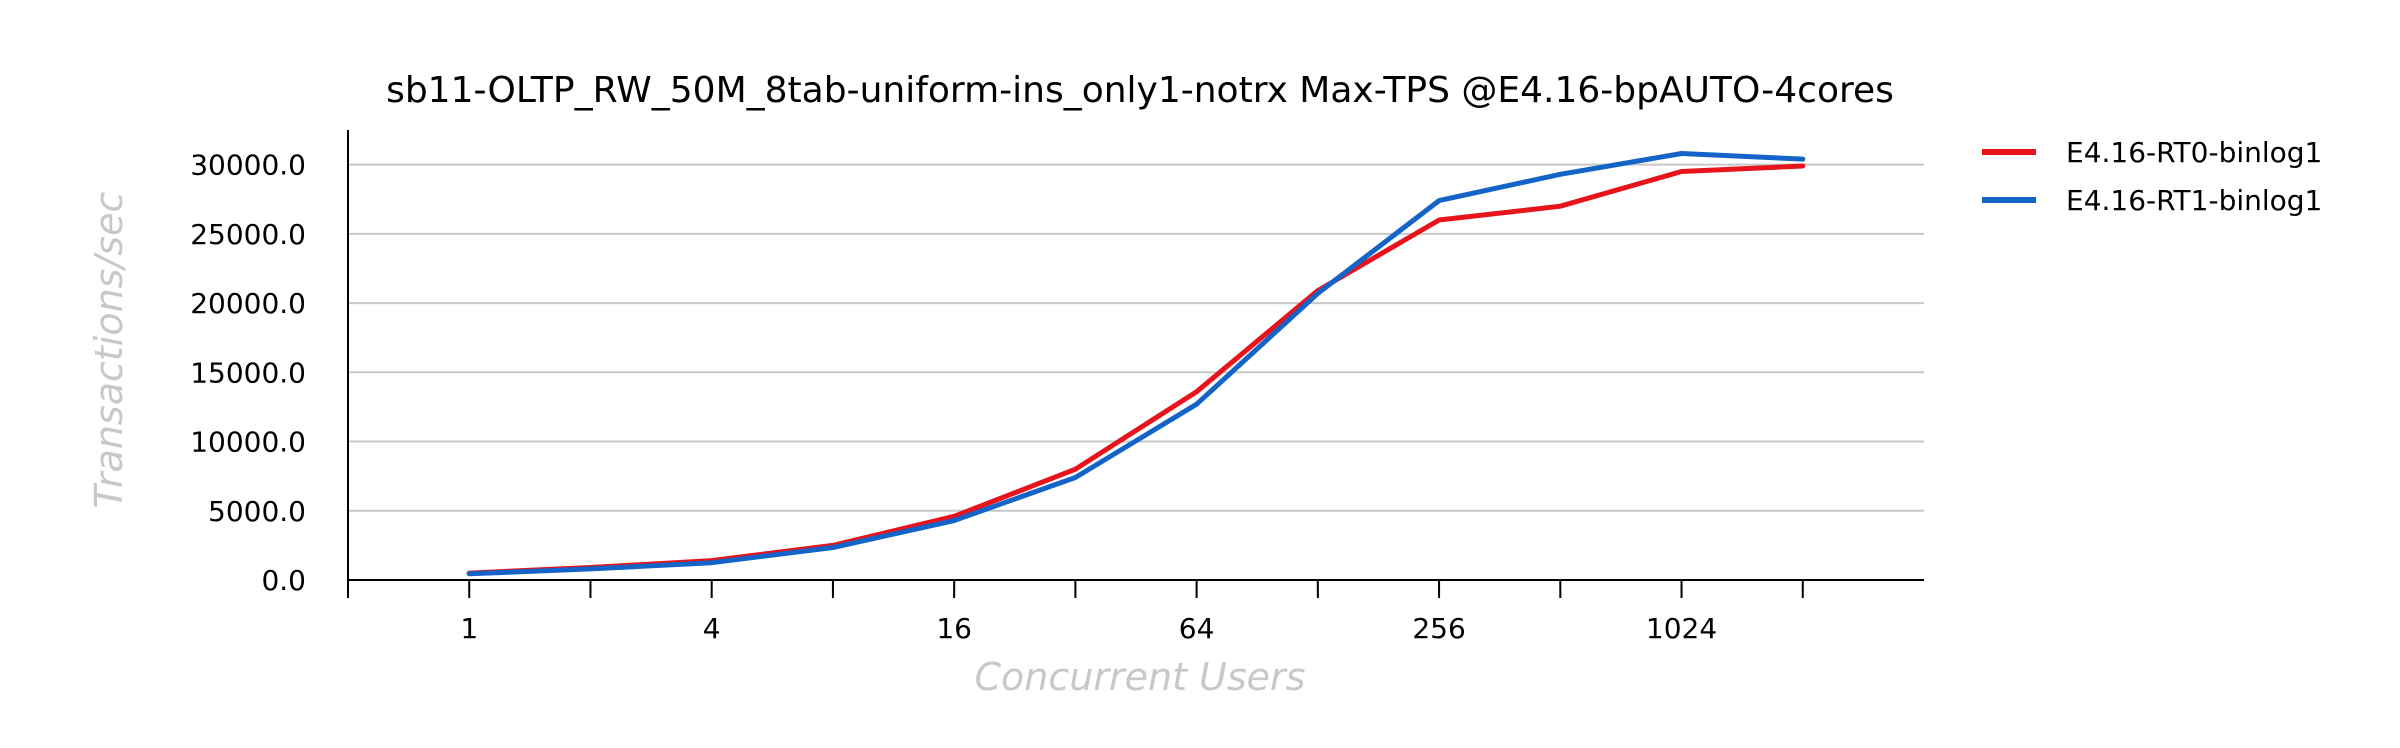 This screenshot has width=2400, height=748. Describe the element at coordinates (2152, 176) in the screenshot. I see `legend: E4.16-RT0-binlog1 E4.16-RT1-binlog1` at that location.